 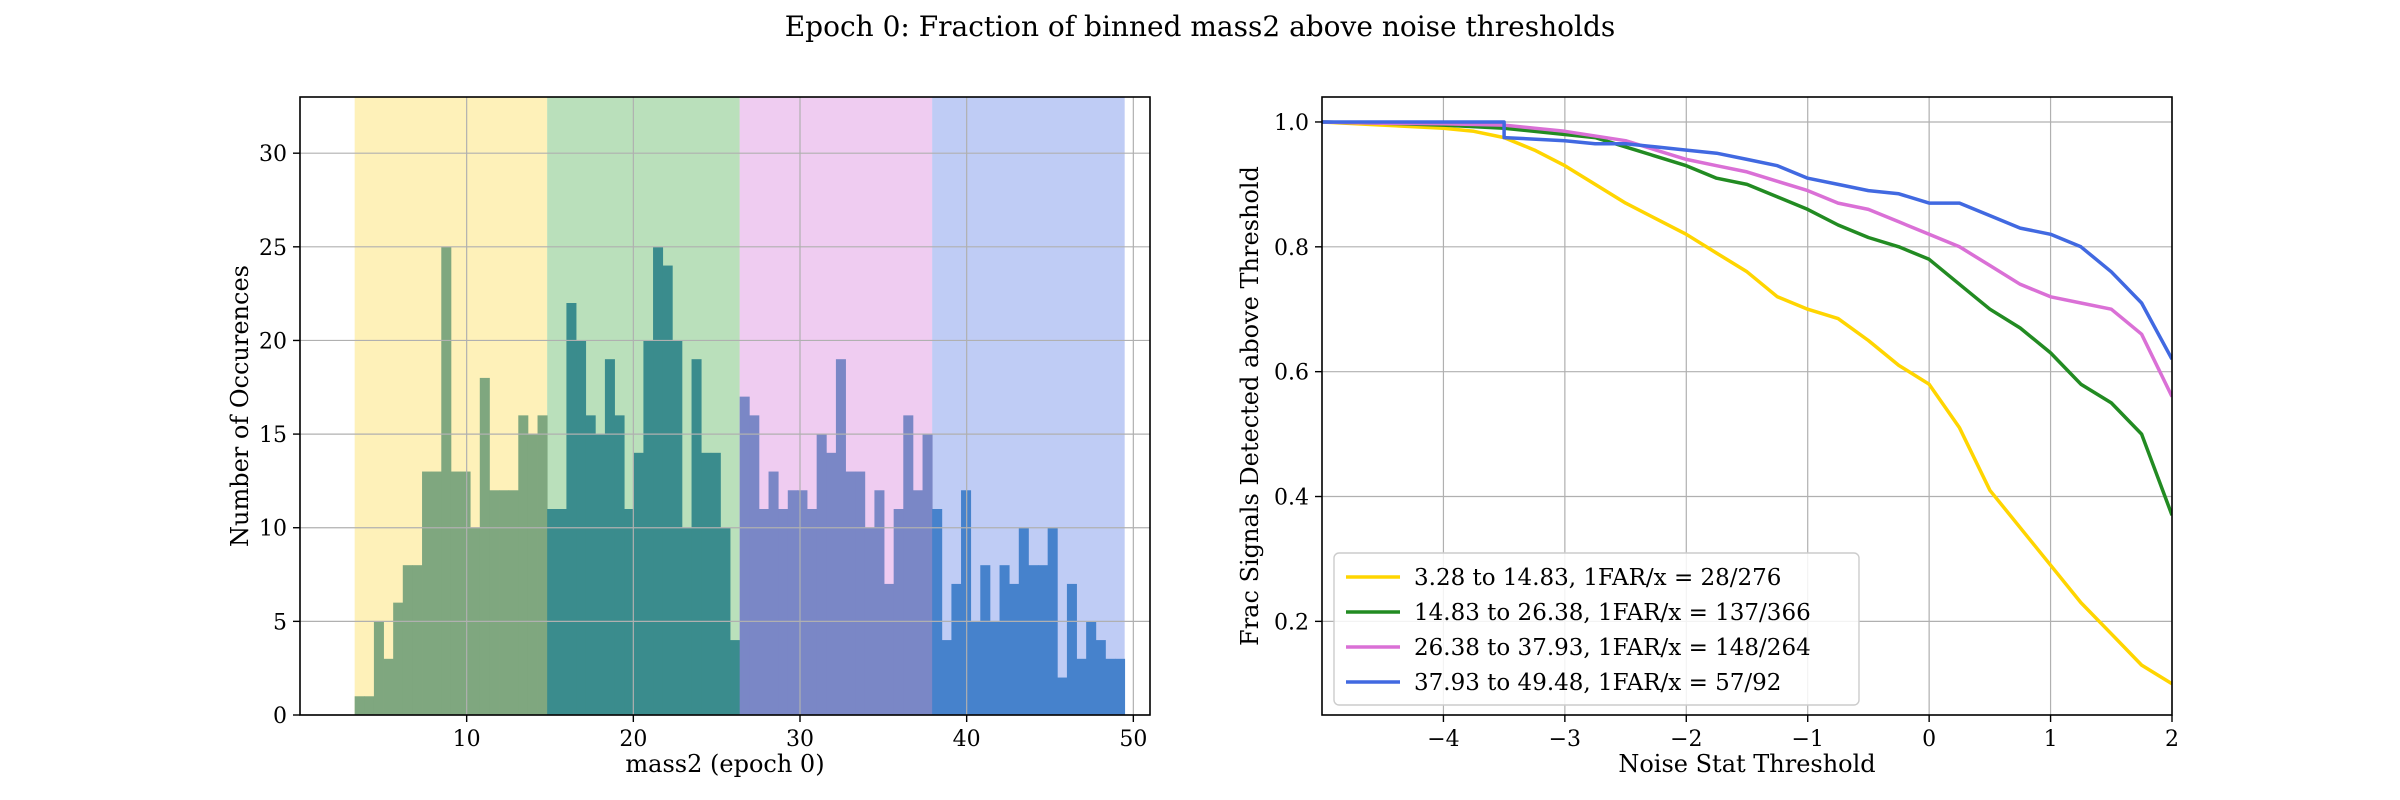 What do you see at coordinates (273, 435) in the screenshot?
I see `y-tick-label: 15` at bounding box center [273, 435].